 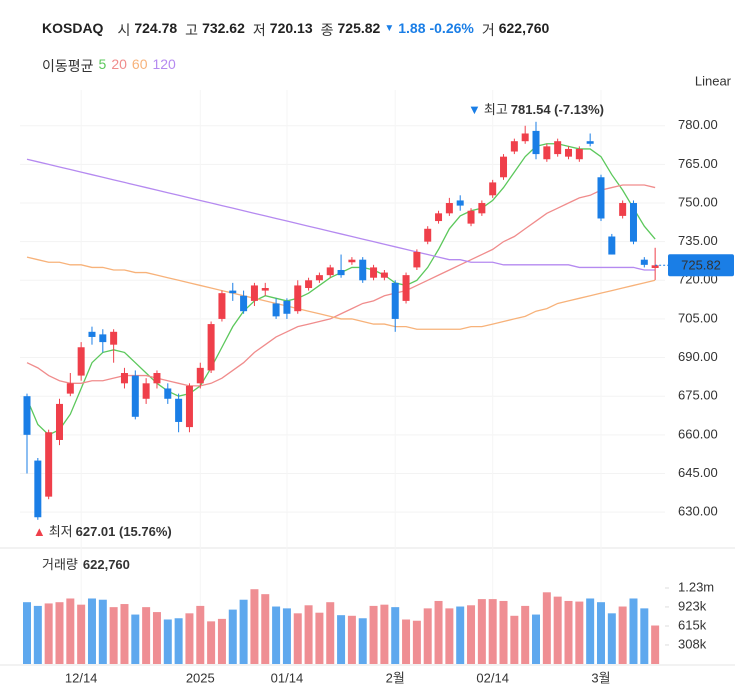 I want to click on price-tag, so click(x=701, y=265).